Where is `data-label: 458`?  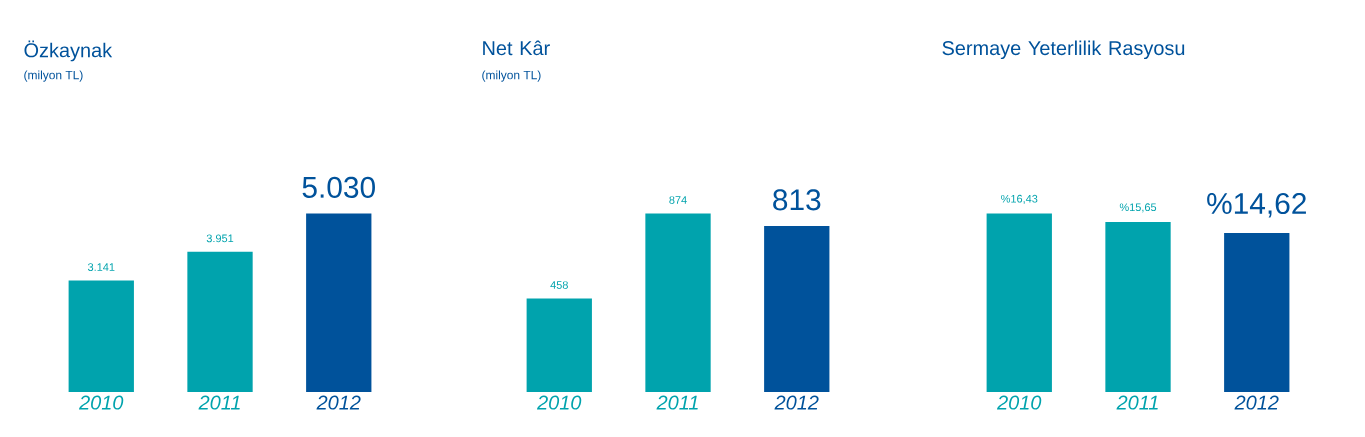 data-label: 458 is located at coordinates (559, 285).